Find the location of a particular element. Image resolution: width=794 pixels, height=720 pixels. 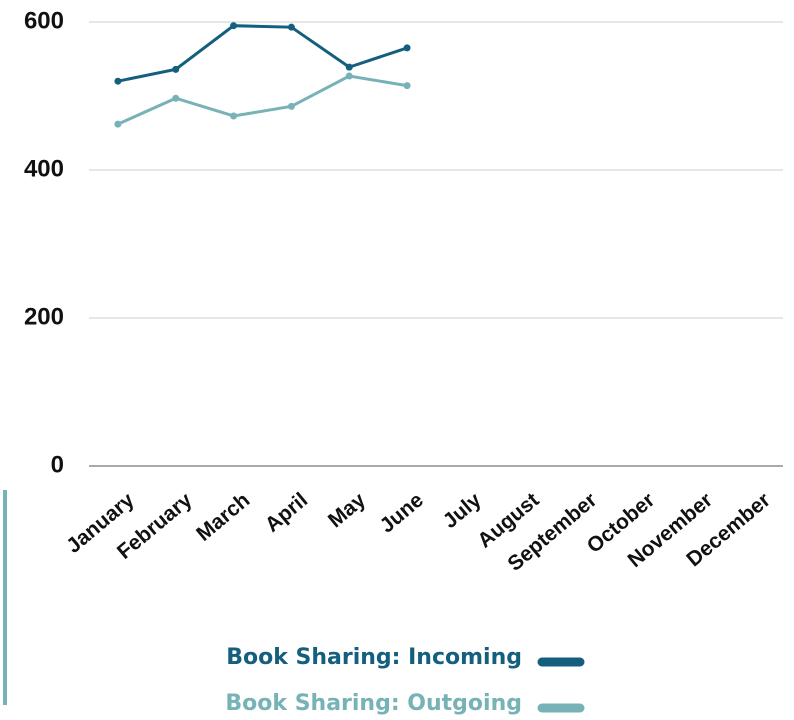

y-tick-label: 200 is located at coordinates (44, 316).